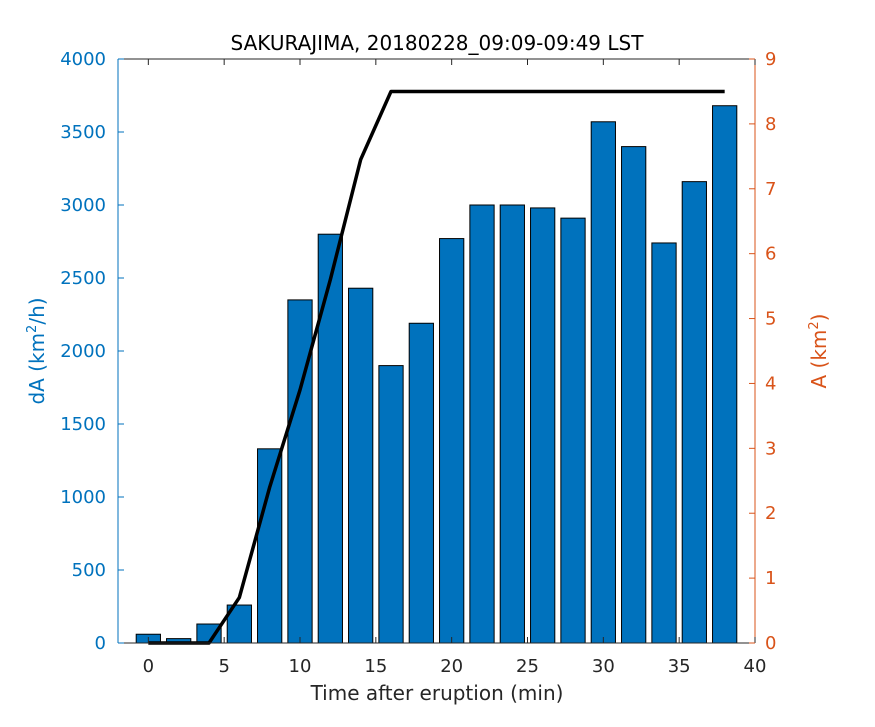 The image size is (875, 727). I want to click on y-right-tick-label: 5, so click(770, 319).